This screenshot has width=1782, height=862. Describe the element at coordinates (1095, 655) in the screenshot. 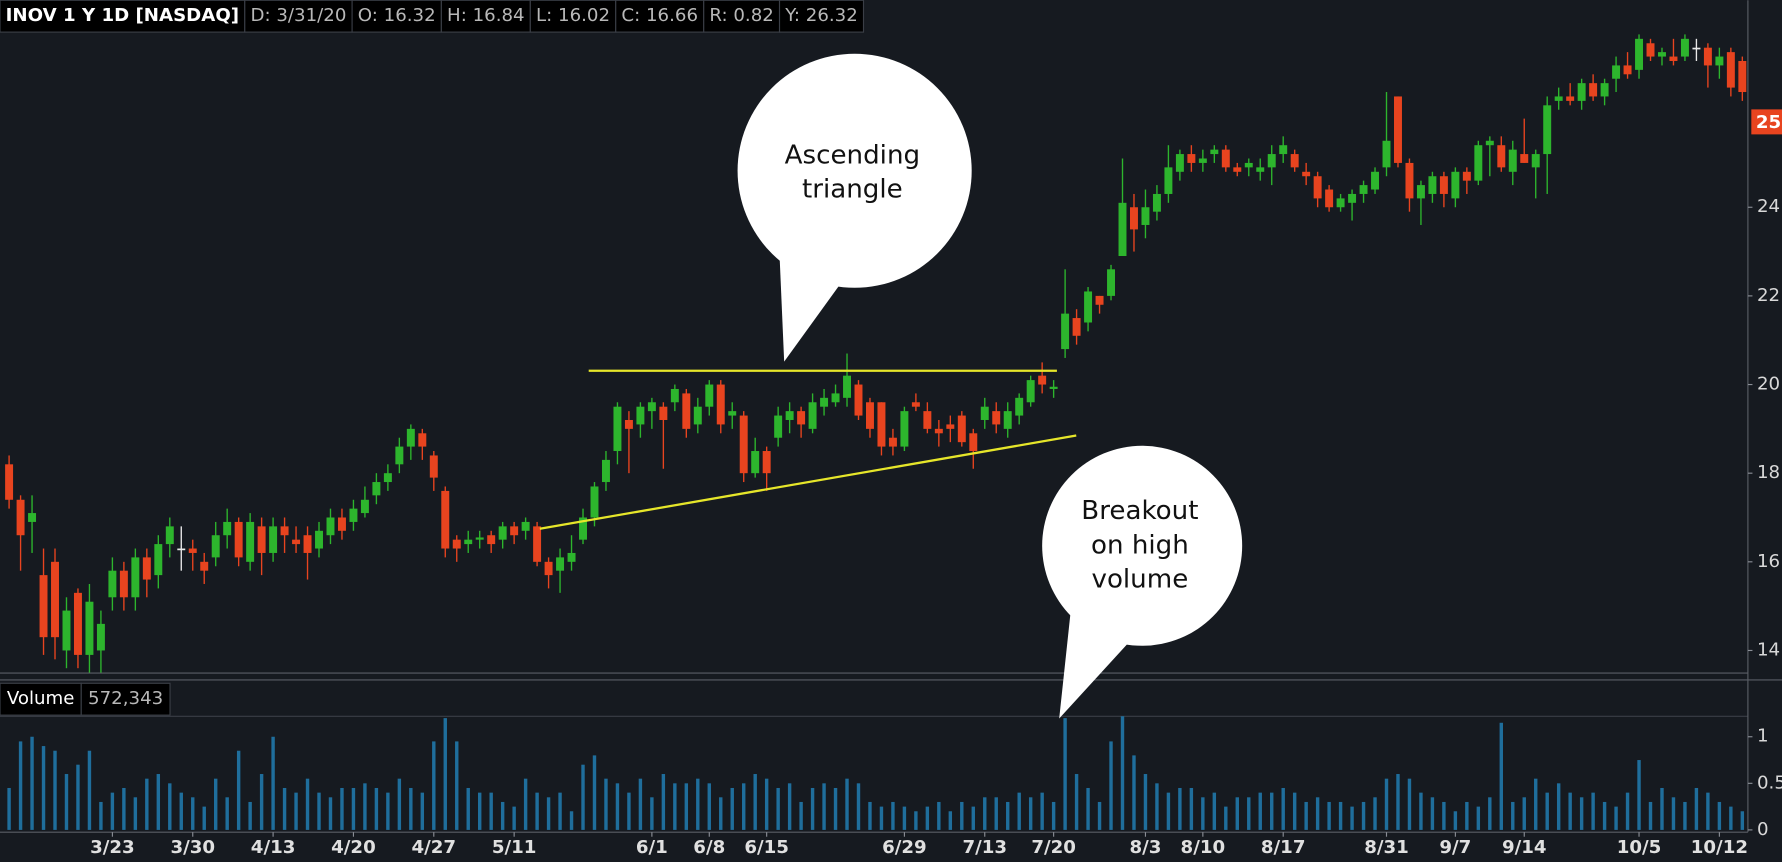

I see `callout-pointer` at that location.